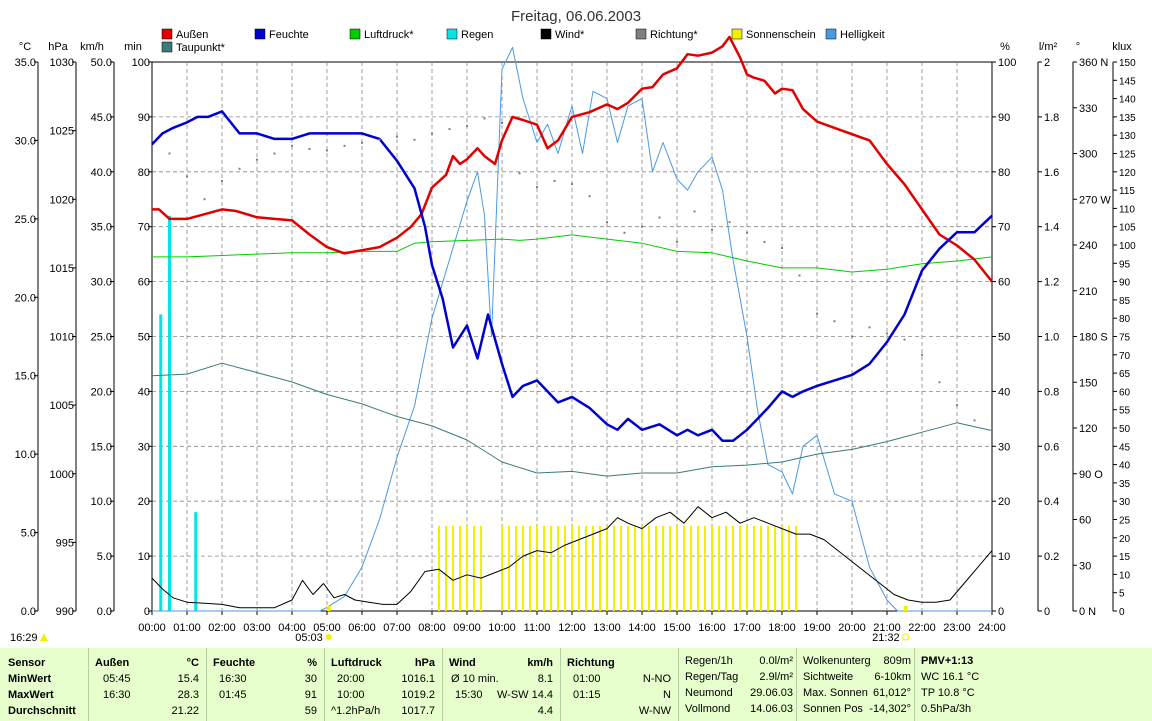 Image resolution: width=1152 pixels, height=721 pixels. I want to click on lux-axis-label-15: 75, so click(1125, 338).